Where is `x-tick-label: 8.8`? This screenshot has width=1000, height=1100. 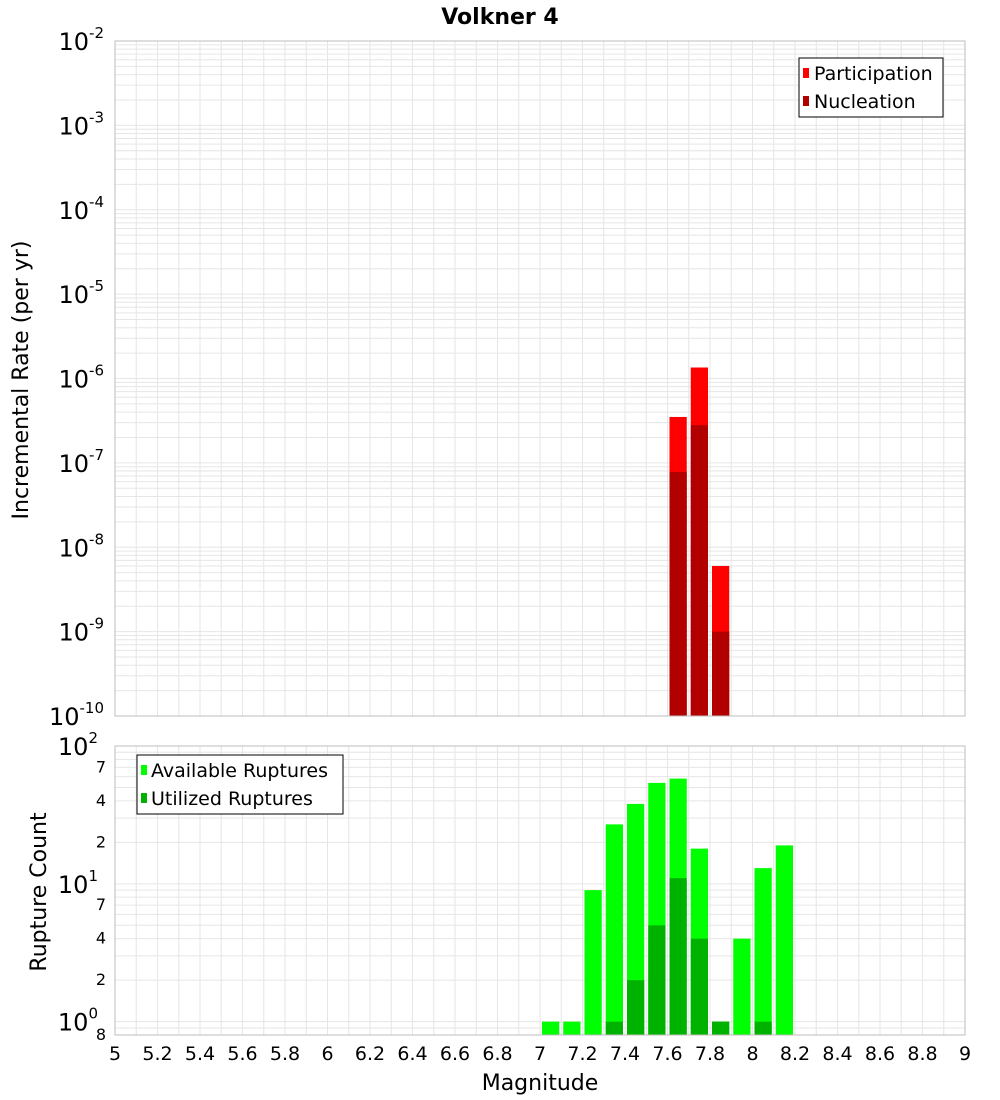
x-tick-label: 8.8 is located at coordinates (922, 1054).